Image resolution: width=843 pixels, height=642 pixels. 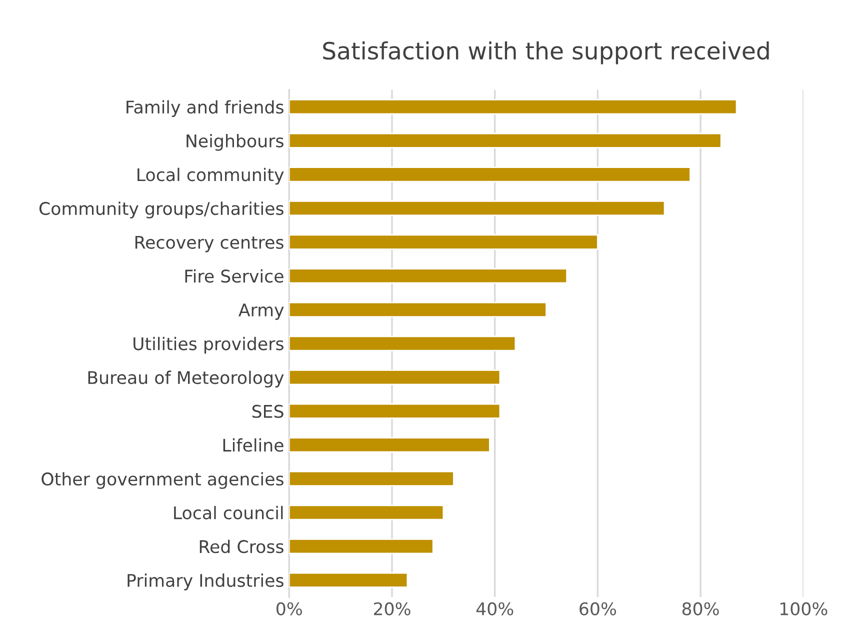 What do you see at coordinates (495, 609) in the screenshot?
I see `x-tick-label: 40%` at bounding box center [495, 609].